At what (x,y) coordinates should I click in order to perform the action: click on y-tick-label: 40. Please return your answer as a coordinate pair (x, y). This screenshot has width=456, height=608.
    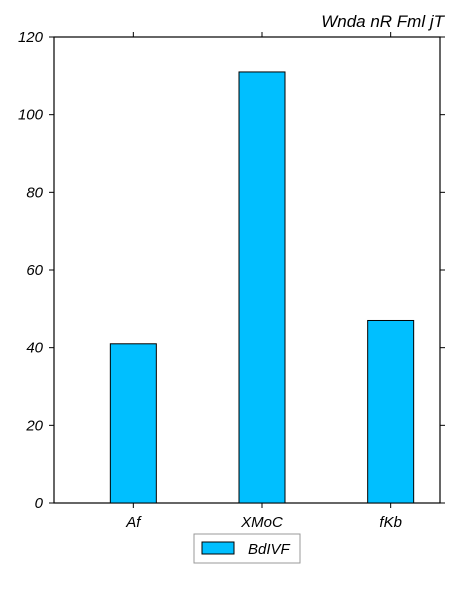
    Looking at the image, I should click on (34, 348).